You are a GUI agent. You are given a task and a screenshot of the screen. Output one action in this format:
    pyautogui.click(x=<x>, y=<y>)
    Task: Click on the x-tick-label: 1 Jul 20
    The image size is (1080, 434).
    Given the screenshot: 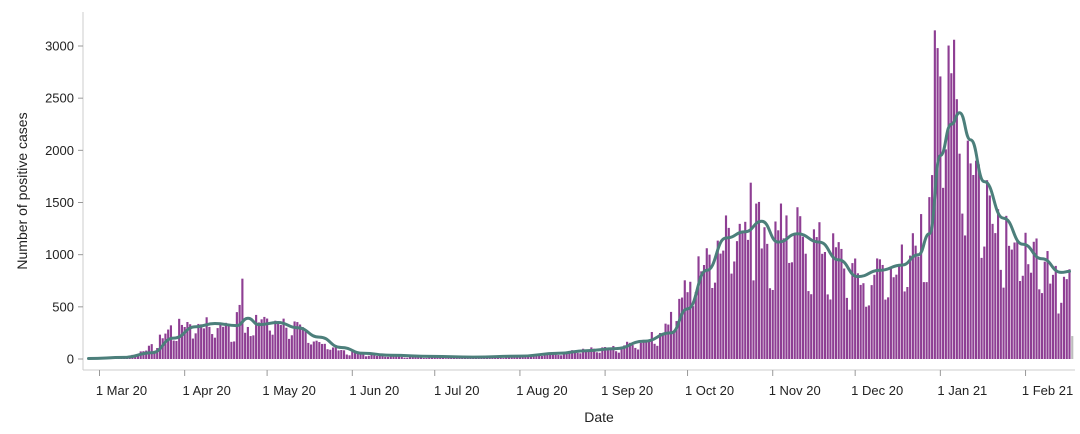 What is the action you would take?
    pyautogui.click(x=457, y=390)
    